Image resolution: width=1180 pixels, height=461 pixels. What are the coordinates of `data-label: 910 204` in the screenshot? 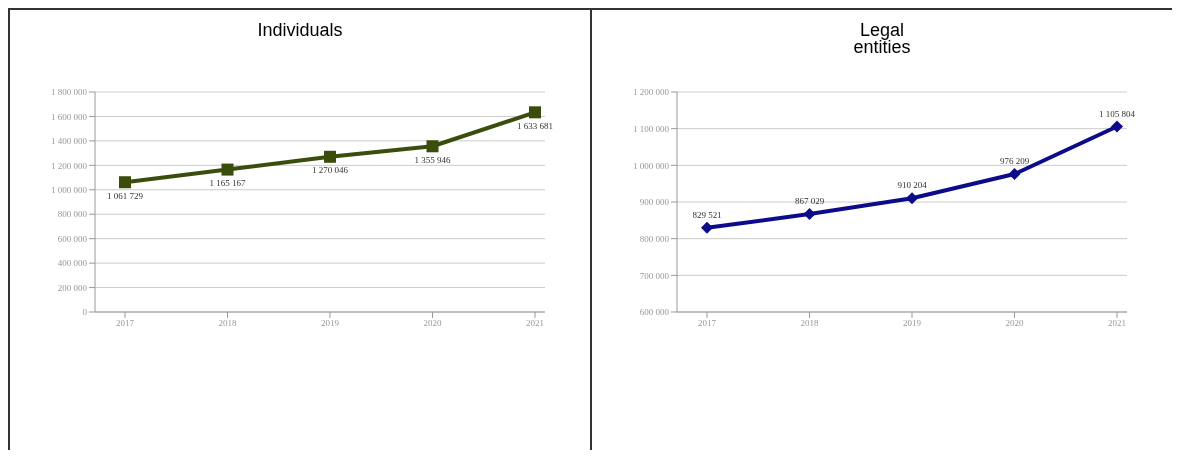 It's located at (912, 185).